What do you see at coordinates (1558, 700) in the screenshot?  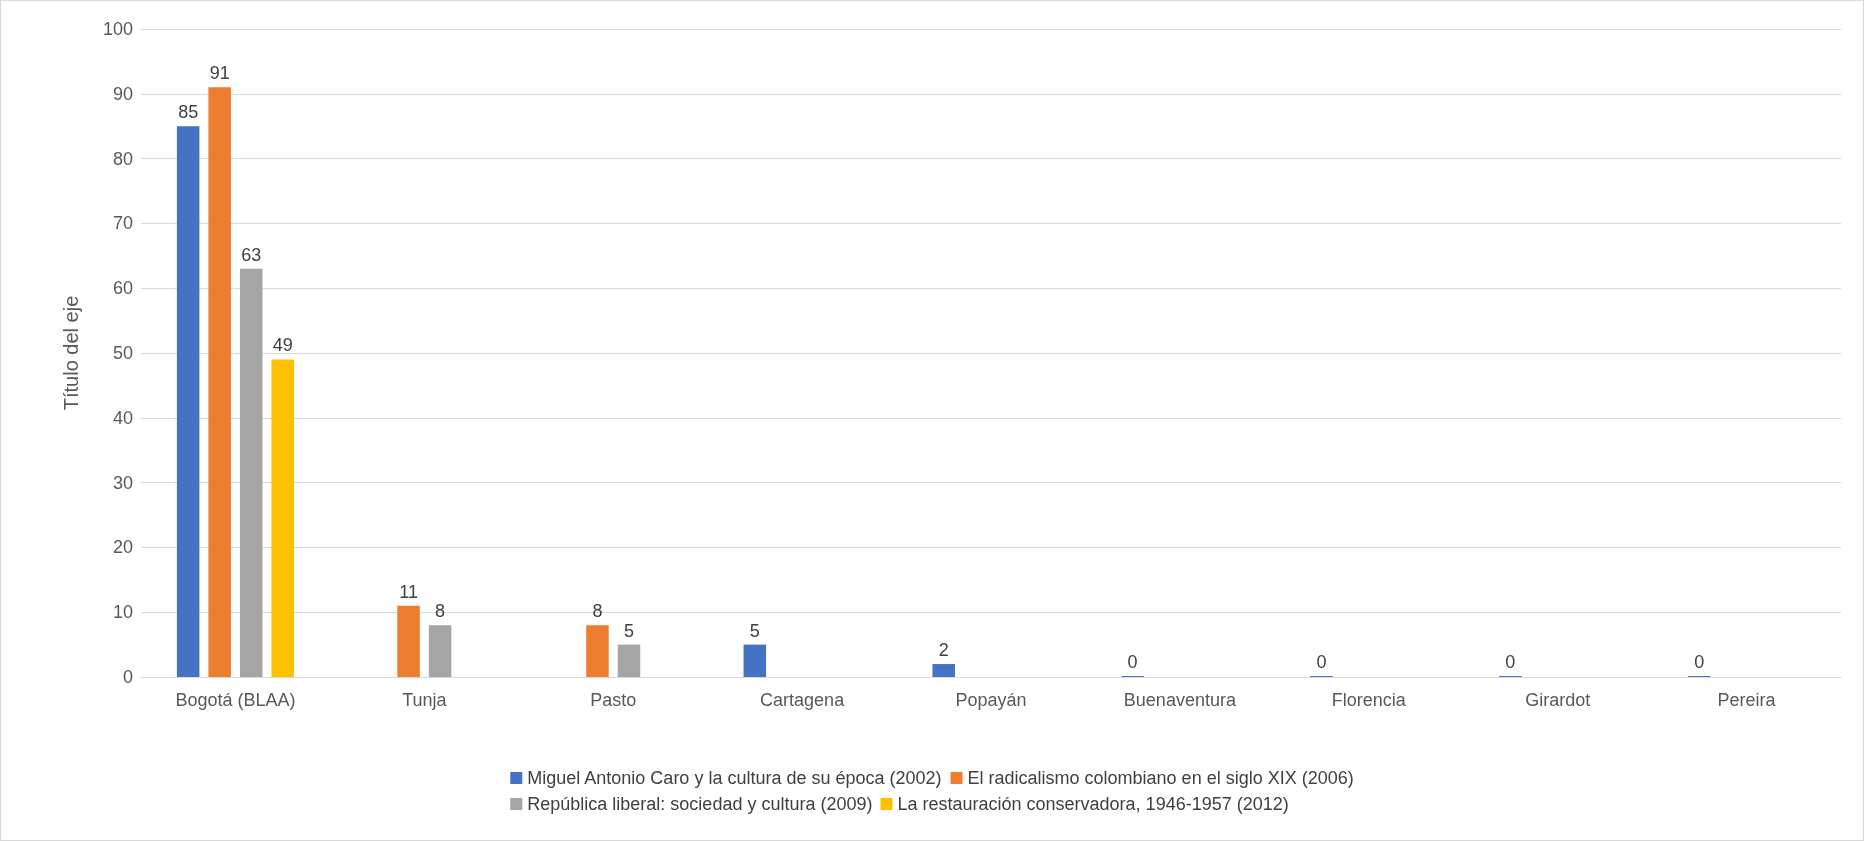 I see `x-tick-label: Girardot` at bounding box center [1558, 700].